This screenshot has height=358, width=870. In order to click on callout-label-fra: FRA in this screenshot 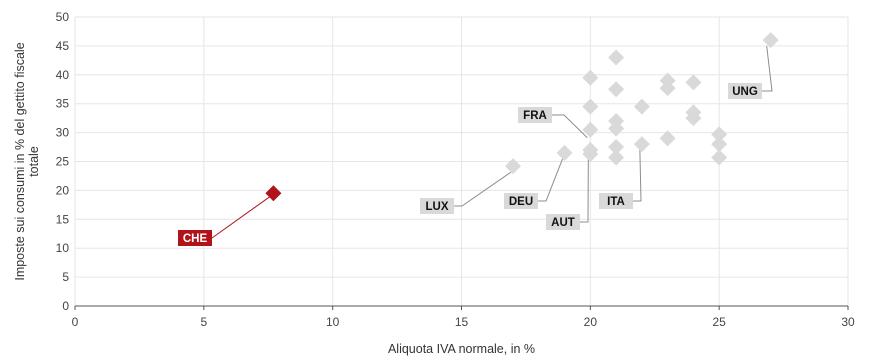, I will do `click(535, 116)`.